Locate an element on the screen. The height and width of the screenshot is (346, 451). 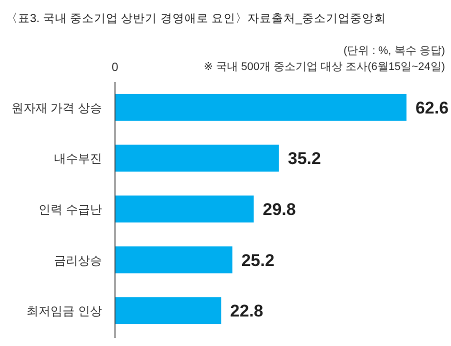
data-label: 29.8 is located at coordinates (279, 209).